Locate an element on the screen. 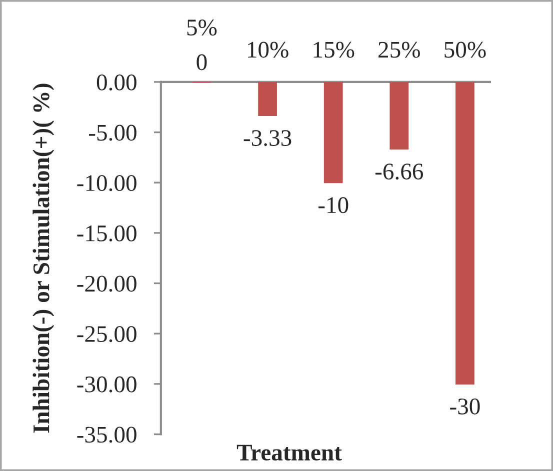  x-tick-label: 15% is located at coordinates (334, 50).